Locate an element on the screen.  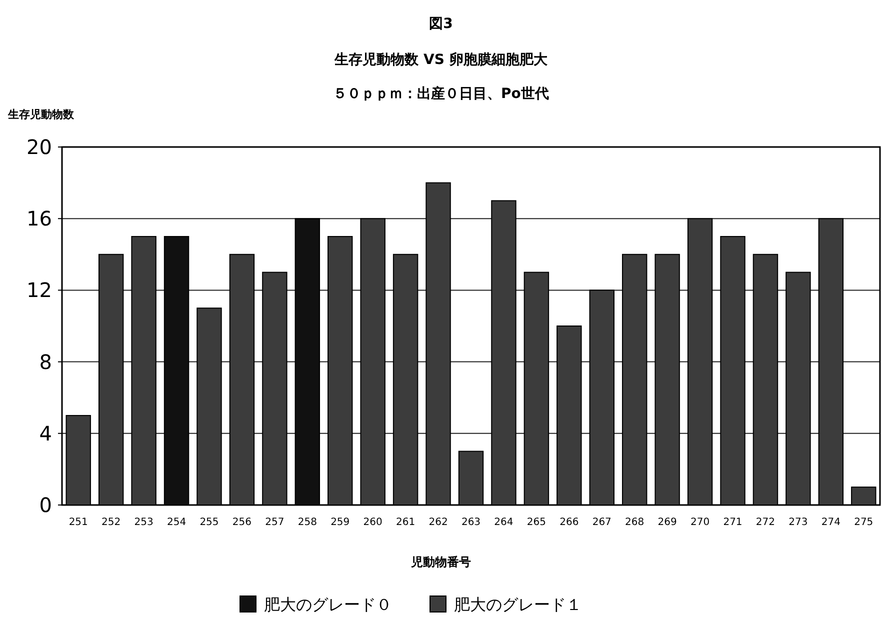
x-tick-label: 253 is located at coordinates (144, 522).